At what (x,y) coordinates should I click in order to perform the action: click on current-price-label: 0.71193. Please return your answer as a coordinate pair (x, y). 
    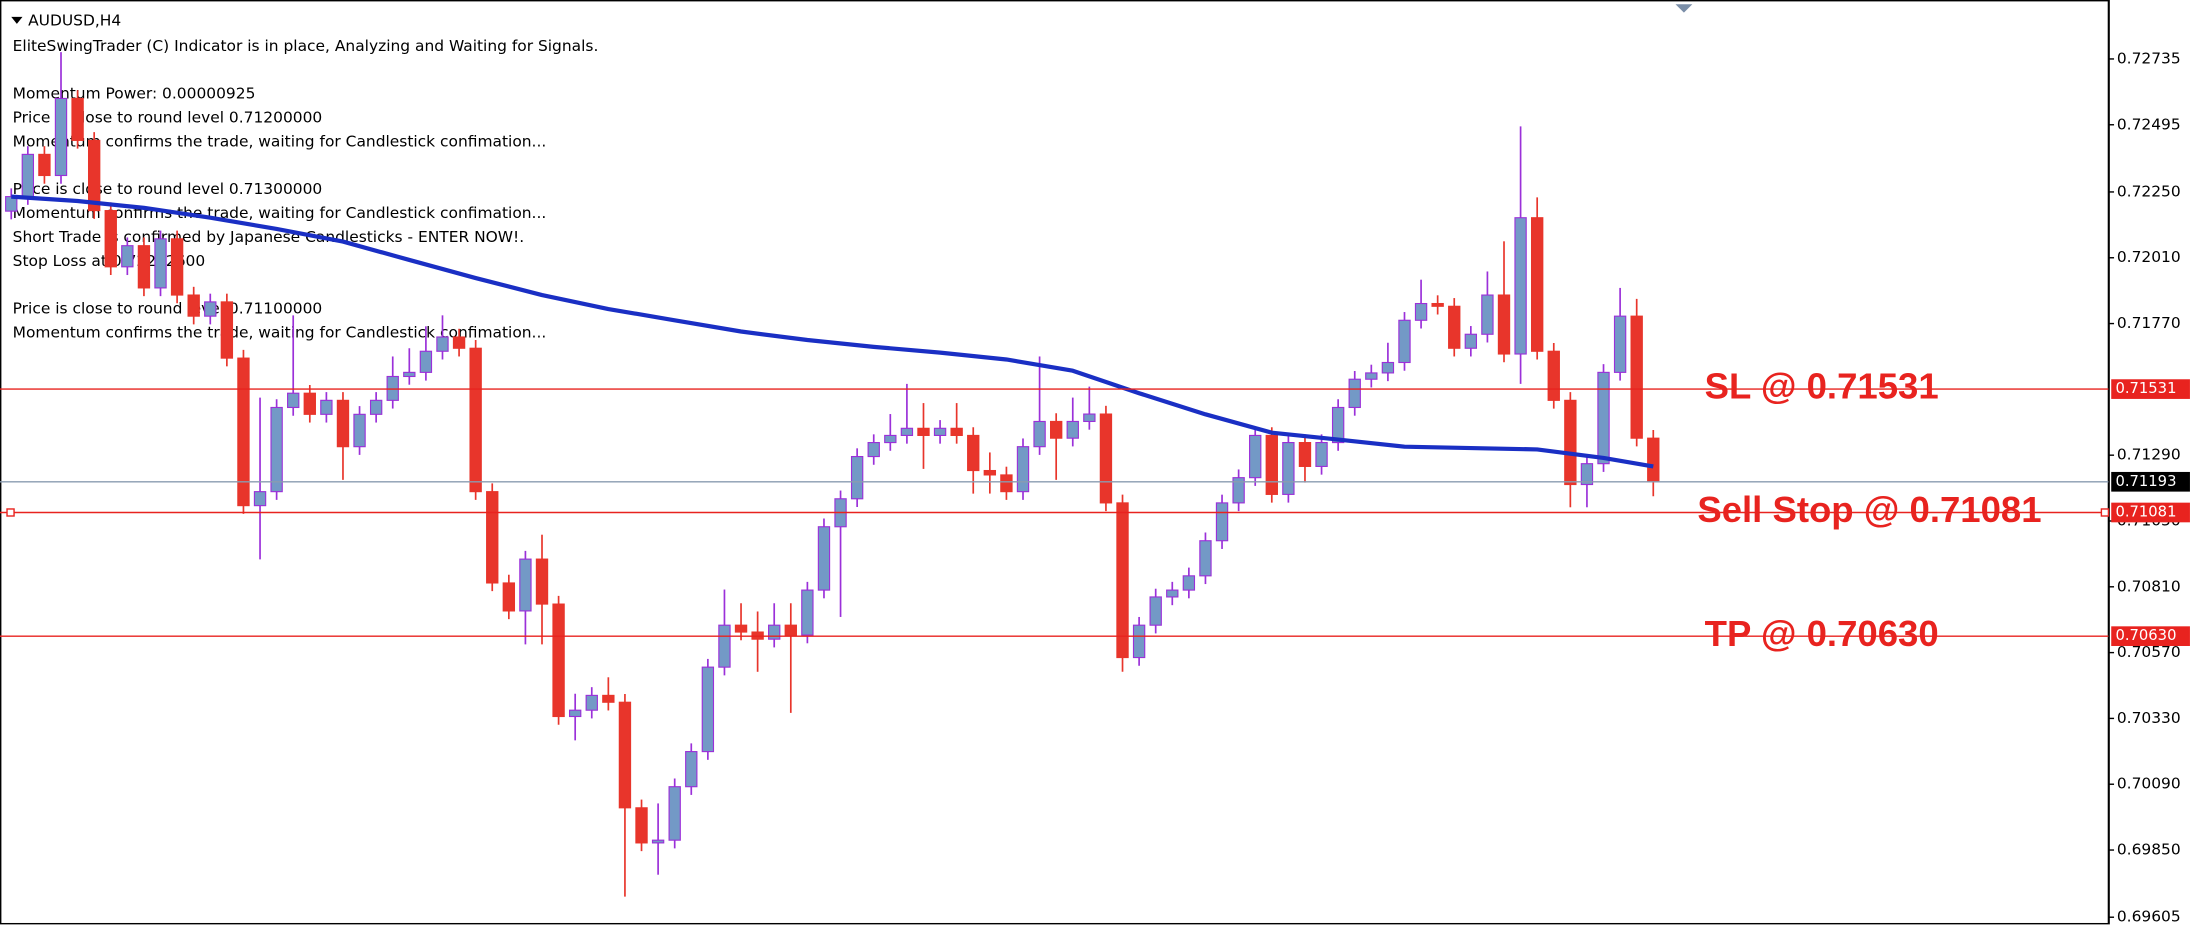
    Looking at the image, I should click on (2145, 481).